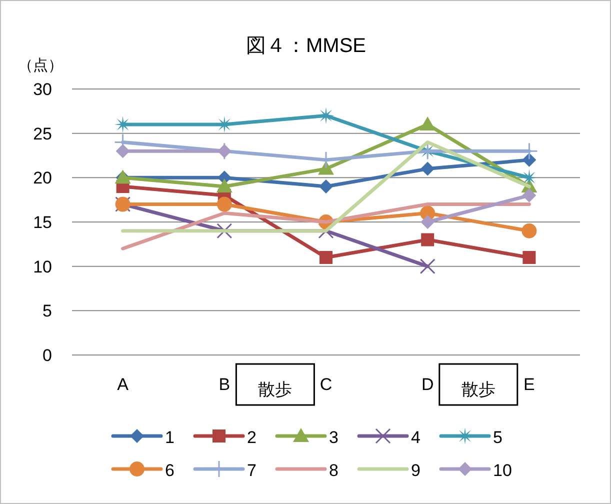  Describe the element at coordinates (333, 470) in the screenshot. I see `legend-label: 8` at that location.